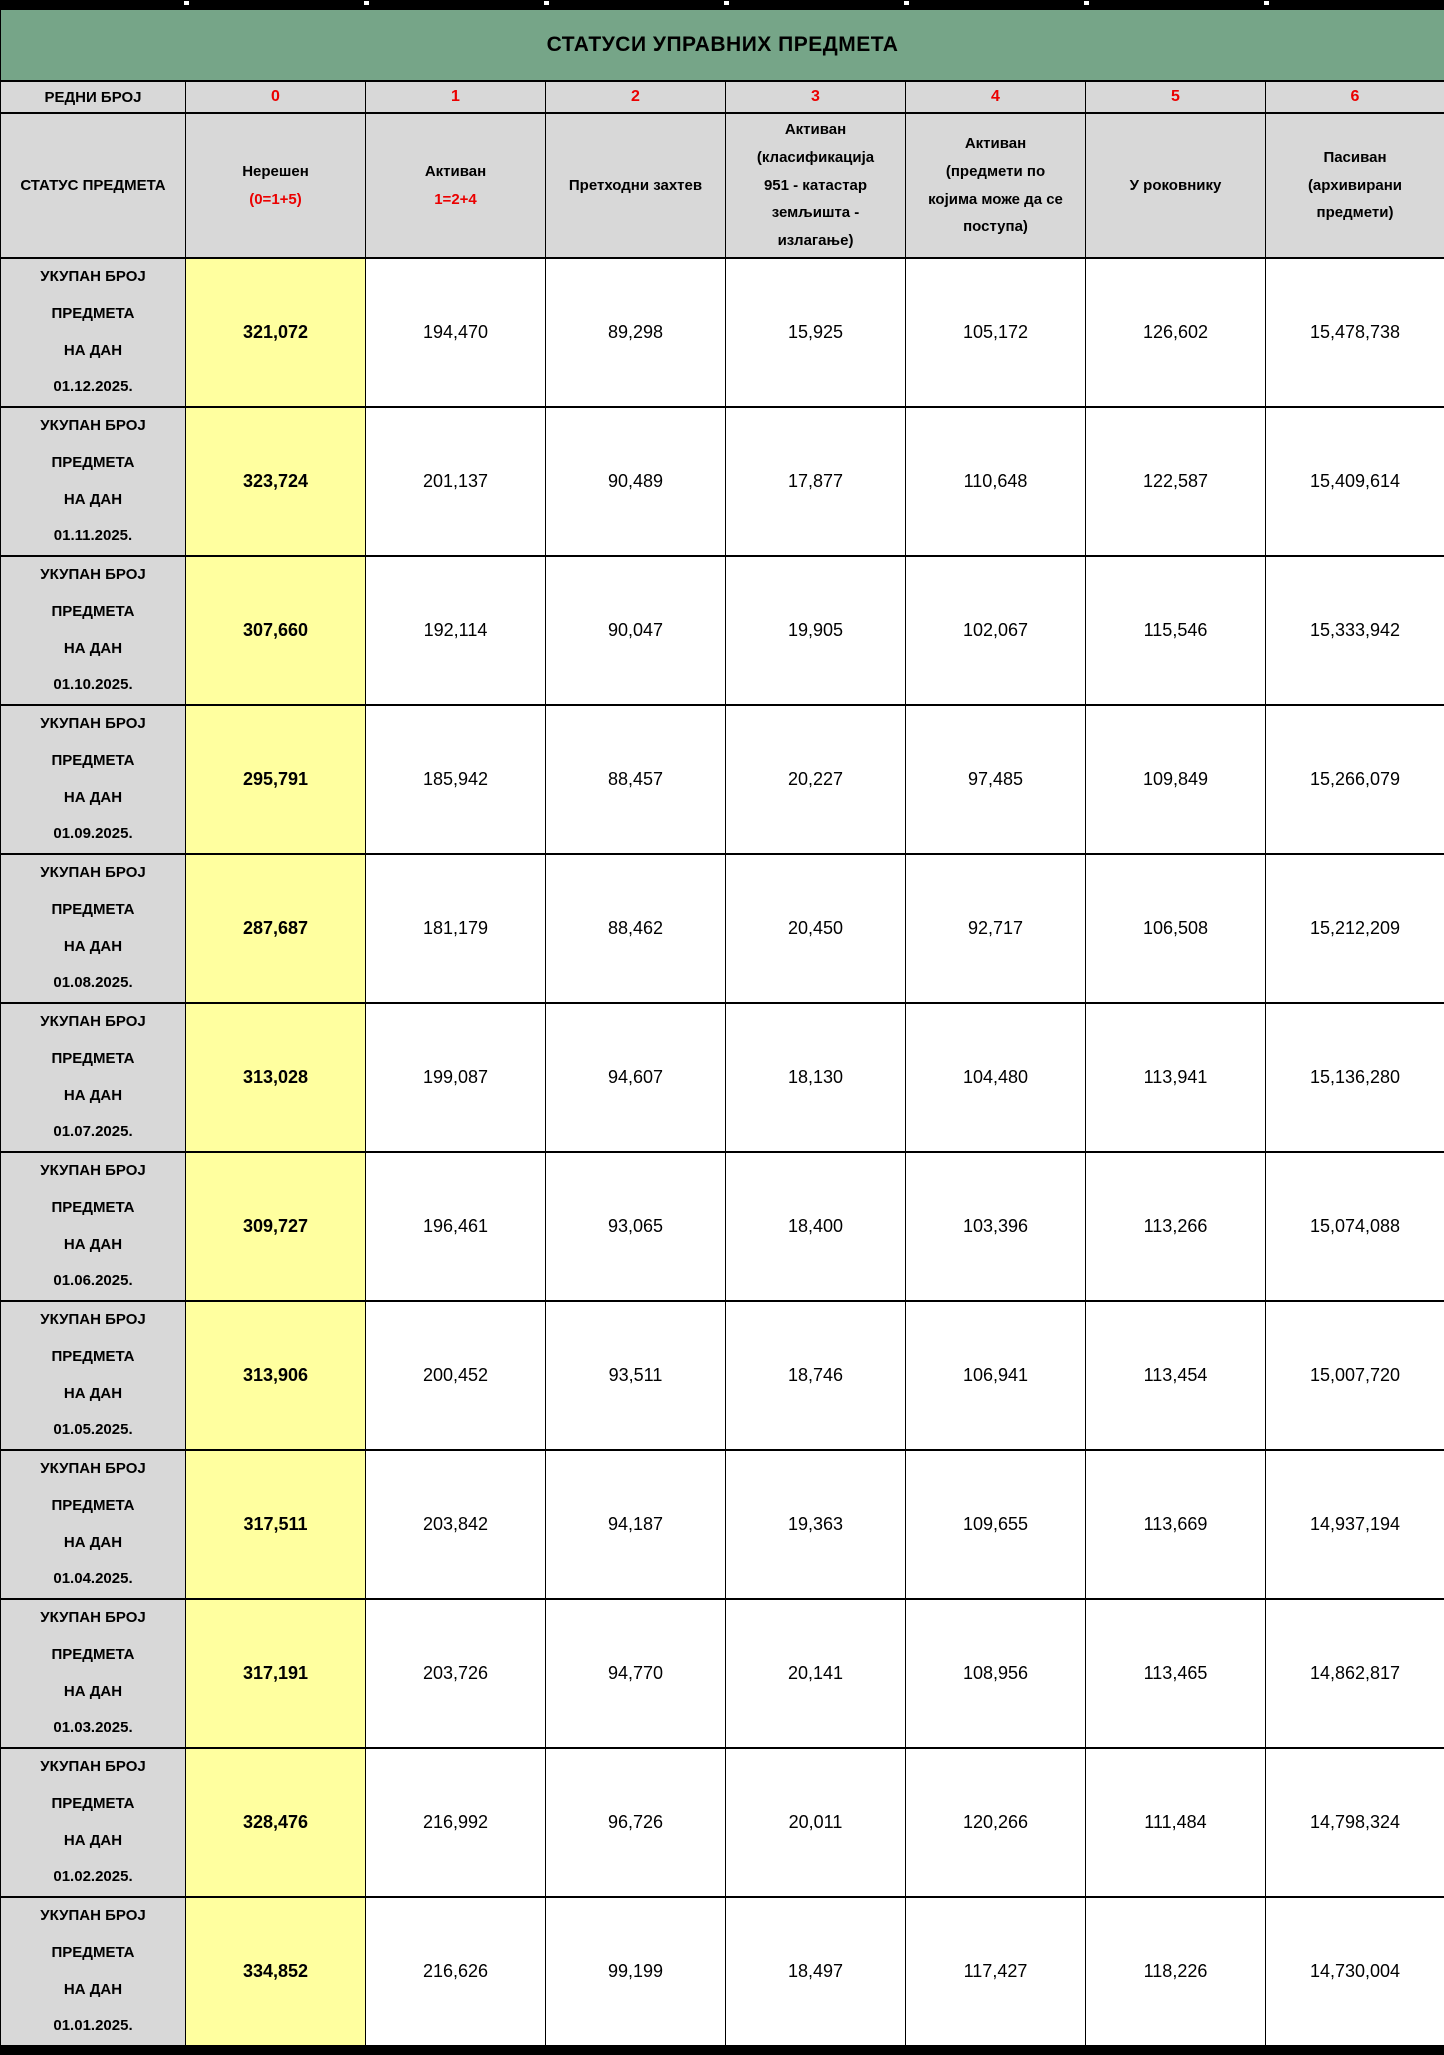 Image resolution: width=1444 pixels, height=2055 pixels. Describe the element at coordinates (815, 241) in the screenshot. I see `header-line: излагање)` at that location.